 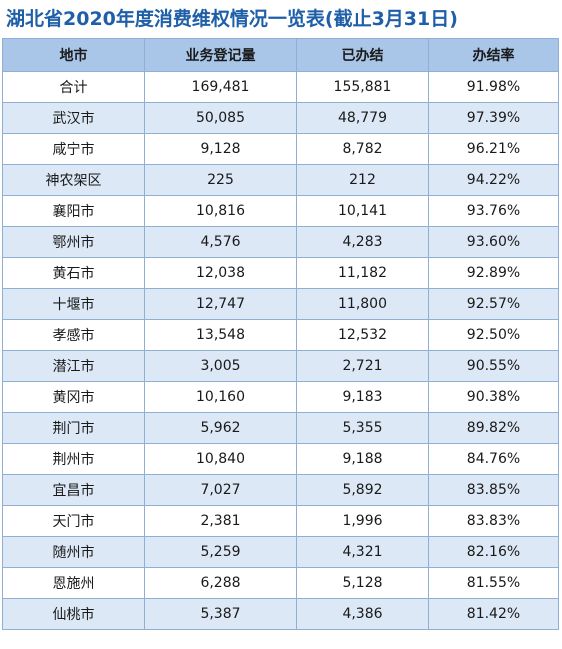 I want to click on cell-completed: 11,182, so click(x=362, y=273).